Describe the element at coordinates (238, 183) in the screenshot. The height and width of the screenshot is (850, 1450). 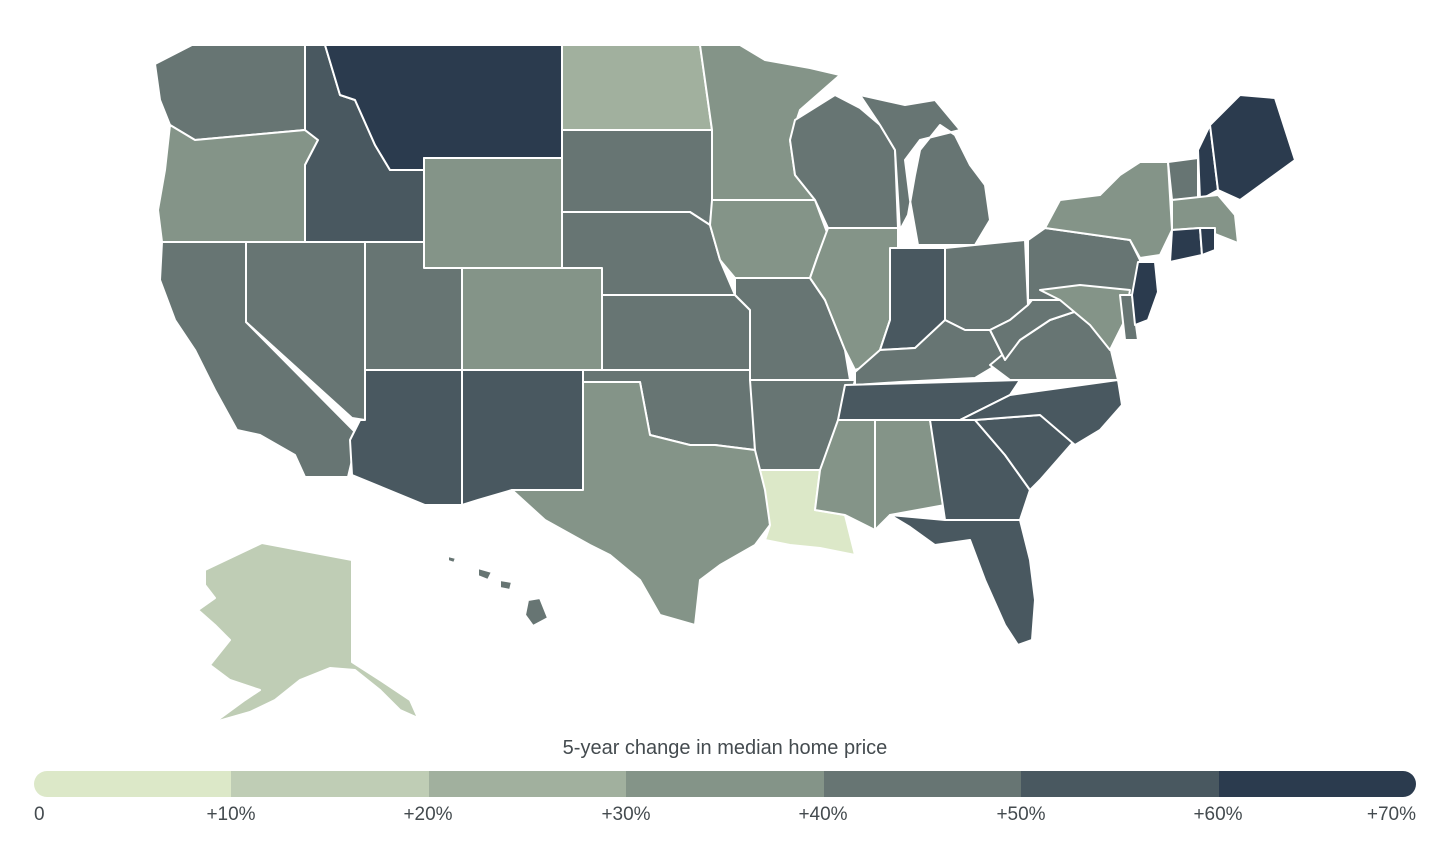
I see `state-oregon` at that location.